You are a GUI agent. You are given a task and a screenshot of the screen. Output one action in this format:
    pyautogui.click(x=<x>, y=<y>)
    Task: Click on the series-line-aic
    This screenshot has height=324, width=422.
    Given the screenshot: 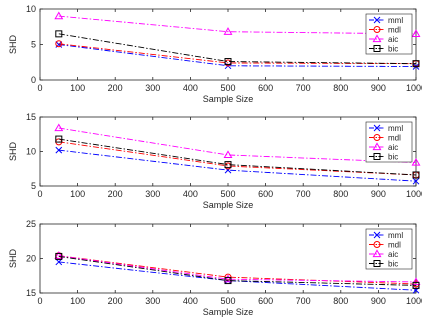 What is the action you would take?
    pyautogui.click(x=237, y=25)
    